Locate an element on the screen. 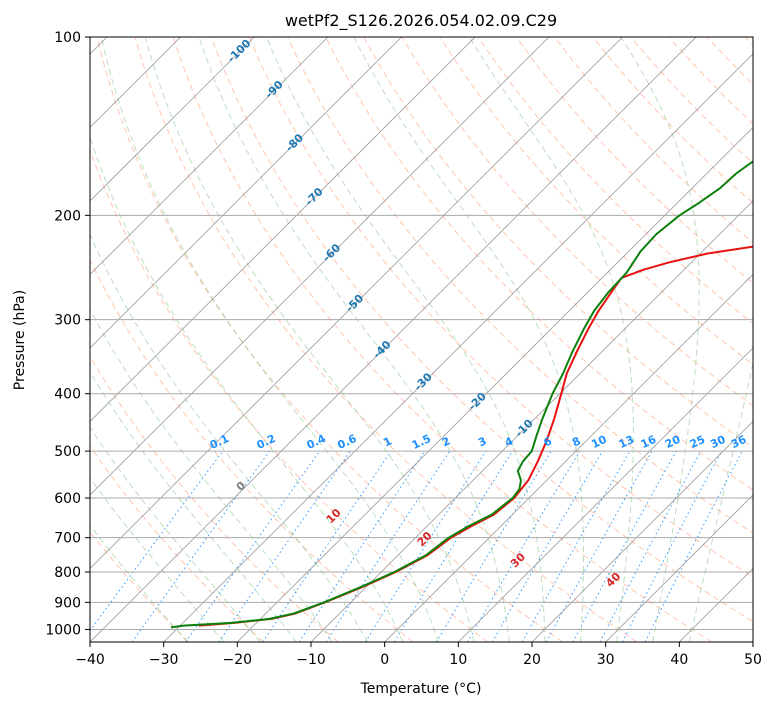 This screenshot has height=708, width=775. mixing-ratio-label: 25 is located at coordinates (697, 442).